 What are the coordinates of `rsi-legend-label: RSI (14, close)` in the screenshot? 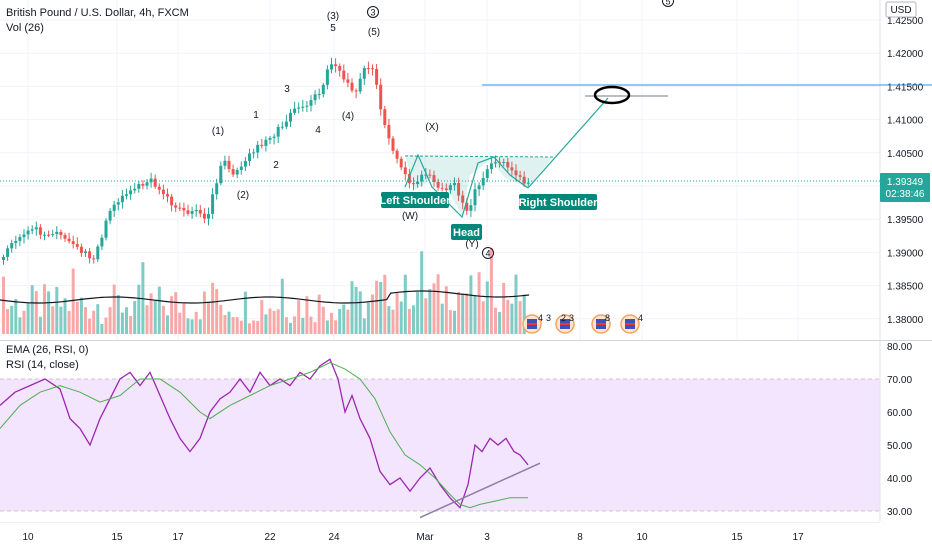 It's located at (42, 365).